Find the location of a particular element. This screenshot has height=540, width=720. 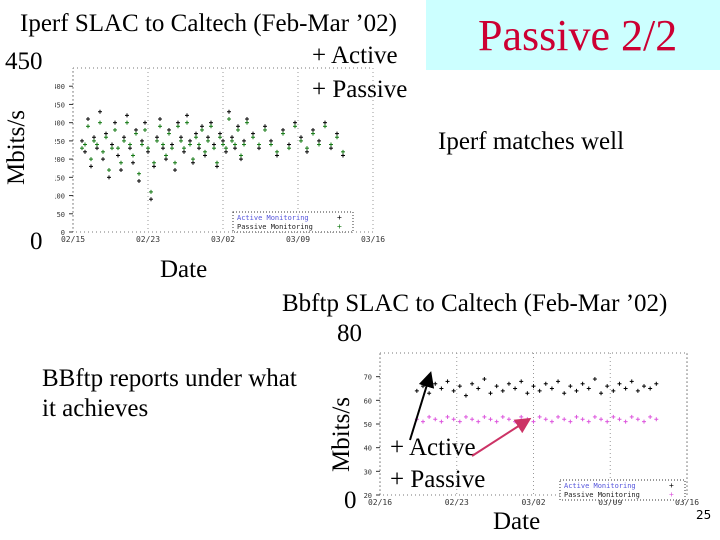

c1-ytick: 300 is located at coordinates (60, 124).